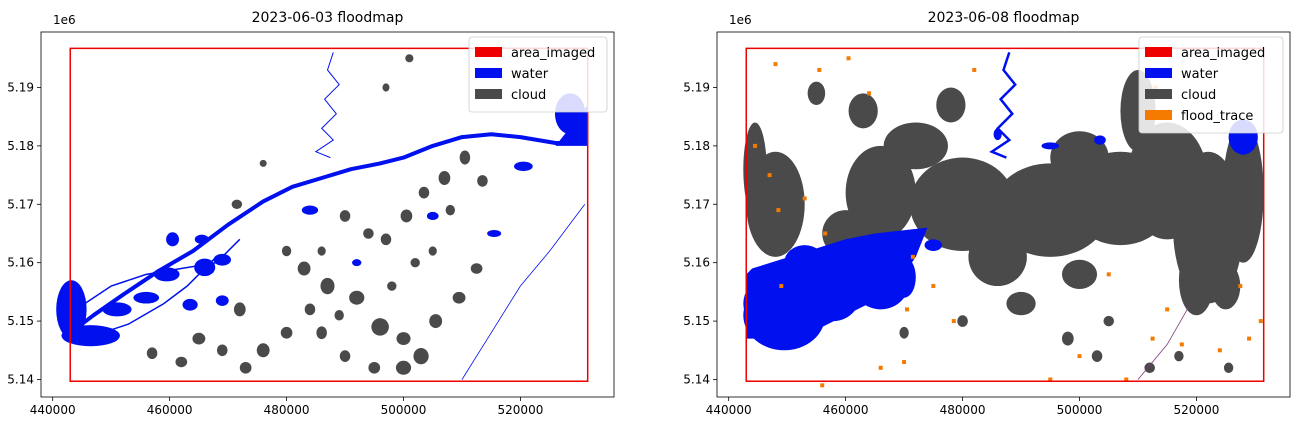 The image size is (1300, 429). What do you see at coordinates (155, 296) in the screenshot?
I see `river-branch` at bounding box center [155, 296].